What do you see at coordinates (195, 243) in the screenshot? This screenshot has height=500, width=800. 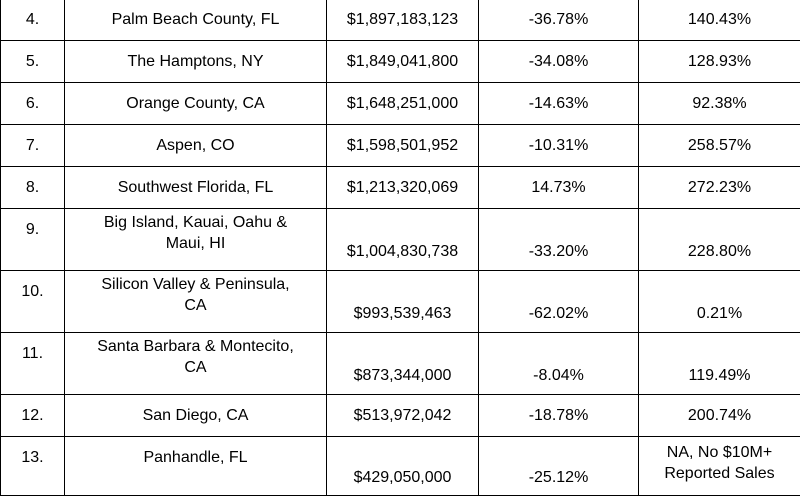 I see `market-name-line: Maui, HI` at bounding box center [195, 243].